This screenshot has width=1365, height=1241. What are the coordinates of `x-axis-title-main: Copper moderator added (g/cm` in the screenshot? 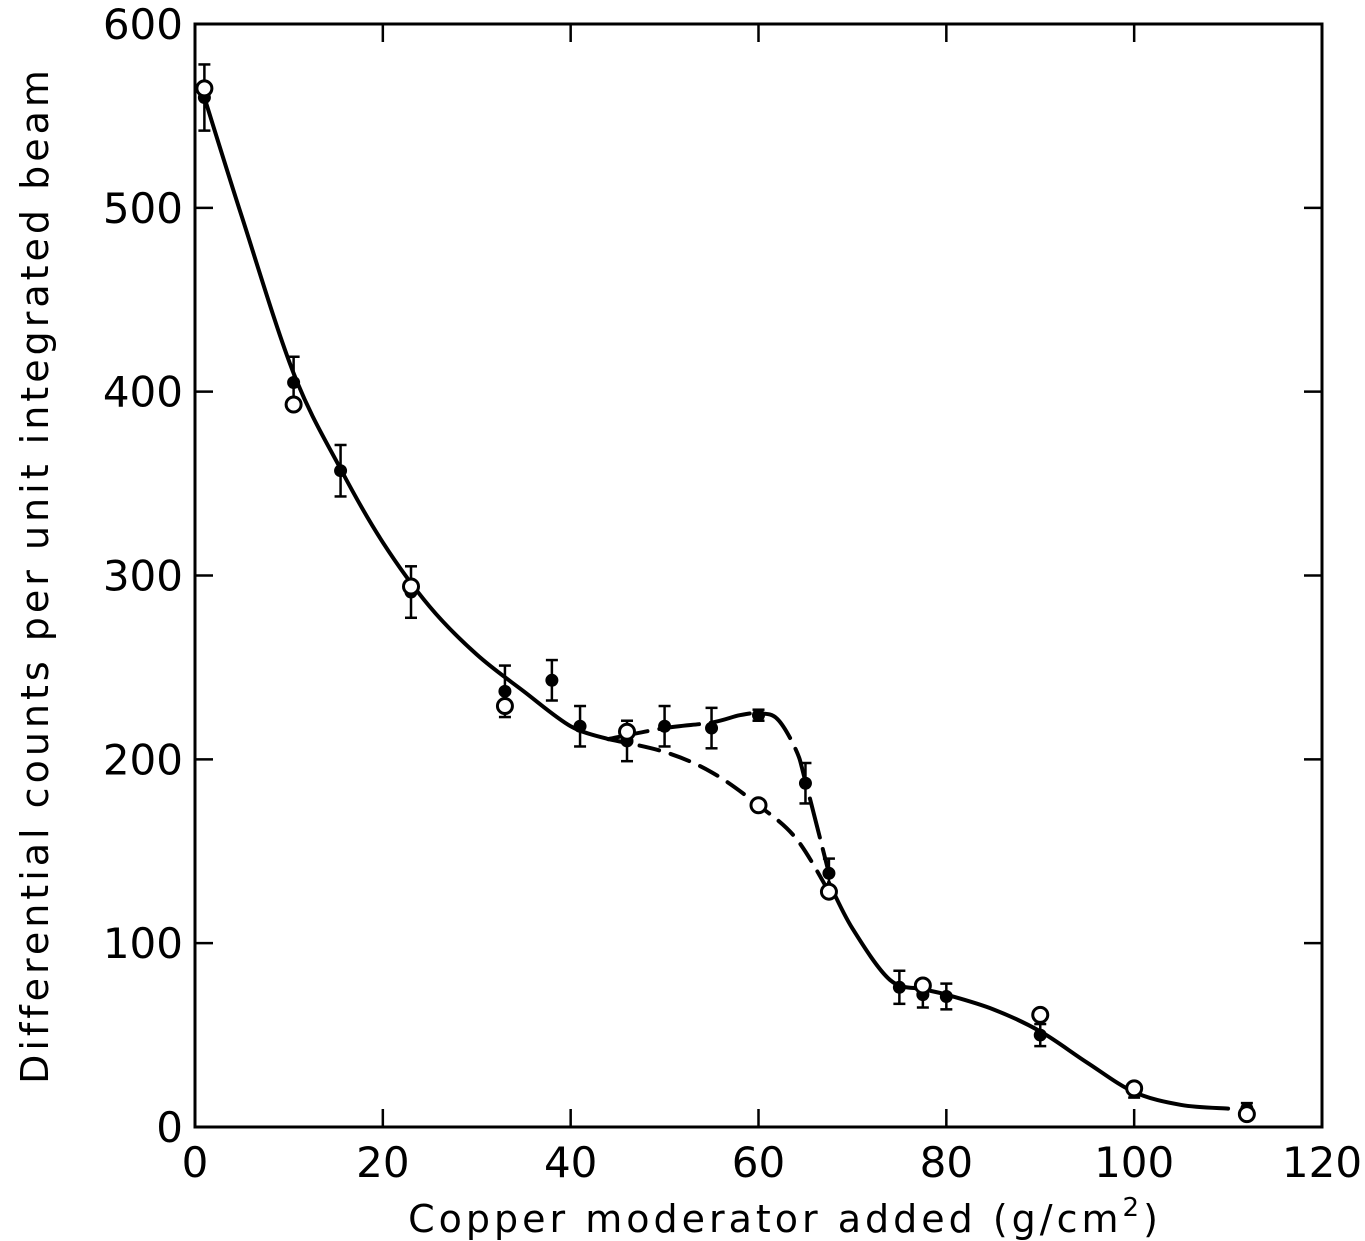 It's located at (765, 1219).